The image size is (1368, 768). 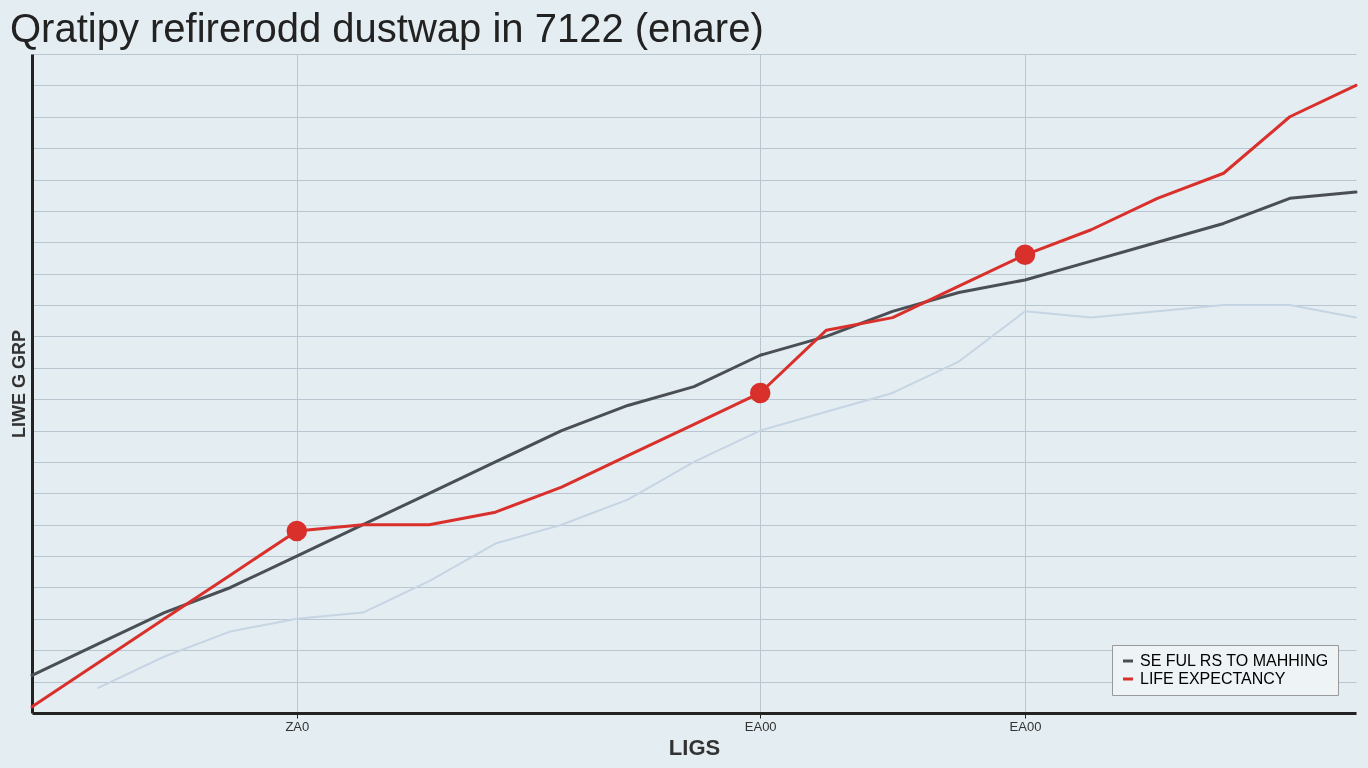 What do you see at coordinates (387, 28) in the screenshot?
I see `chart-title: Qratipy refirerodd dustwap in 7122 (enare)` at bounding box center [387, 28].